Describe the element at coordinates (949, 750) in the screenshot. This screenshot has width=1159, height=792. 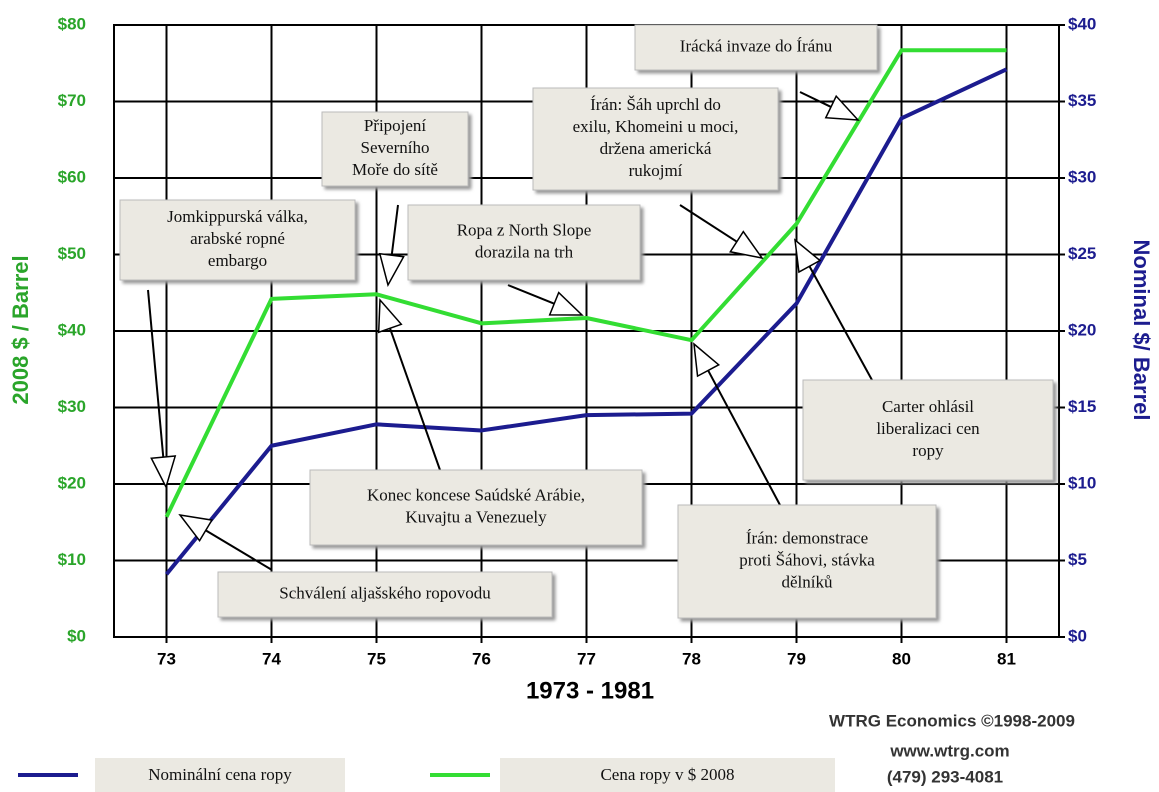
I see `credit-text: www.wtrg.com` at that location.